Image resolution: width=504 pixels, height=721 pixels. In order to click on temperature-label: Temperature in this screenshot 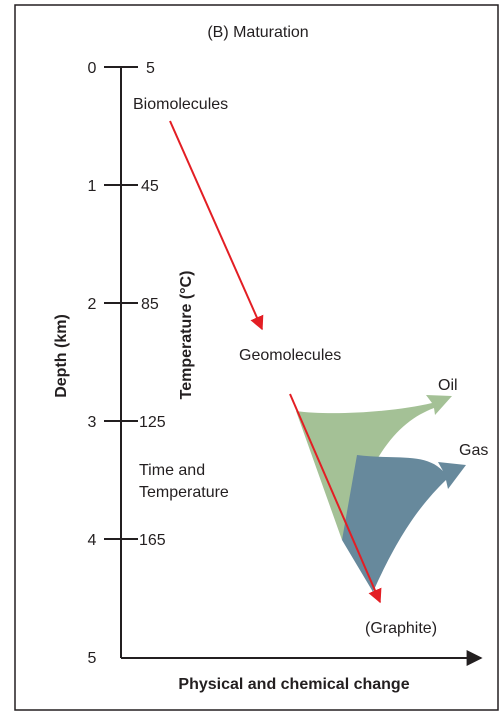, I will do `click(184, 492)`.